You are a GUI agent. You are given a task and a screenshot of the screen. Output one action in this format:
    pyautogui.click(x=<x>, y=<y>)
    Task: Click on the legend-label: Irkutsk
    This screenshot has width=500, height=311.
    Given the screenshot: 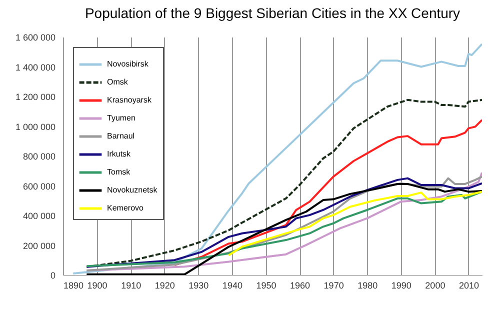 What is the action you would take?
    pyautogui.click(x=119, y=154)
    